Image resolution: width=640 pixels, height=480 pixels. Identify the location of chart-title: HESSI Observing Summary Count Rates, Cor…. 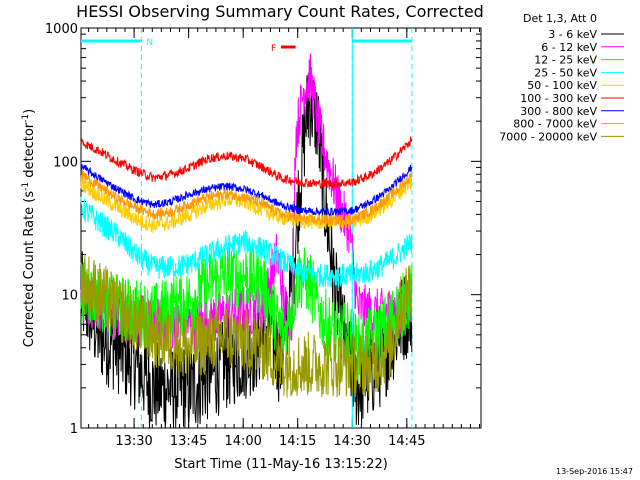
(280, 11).